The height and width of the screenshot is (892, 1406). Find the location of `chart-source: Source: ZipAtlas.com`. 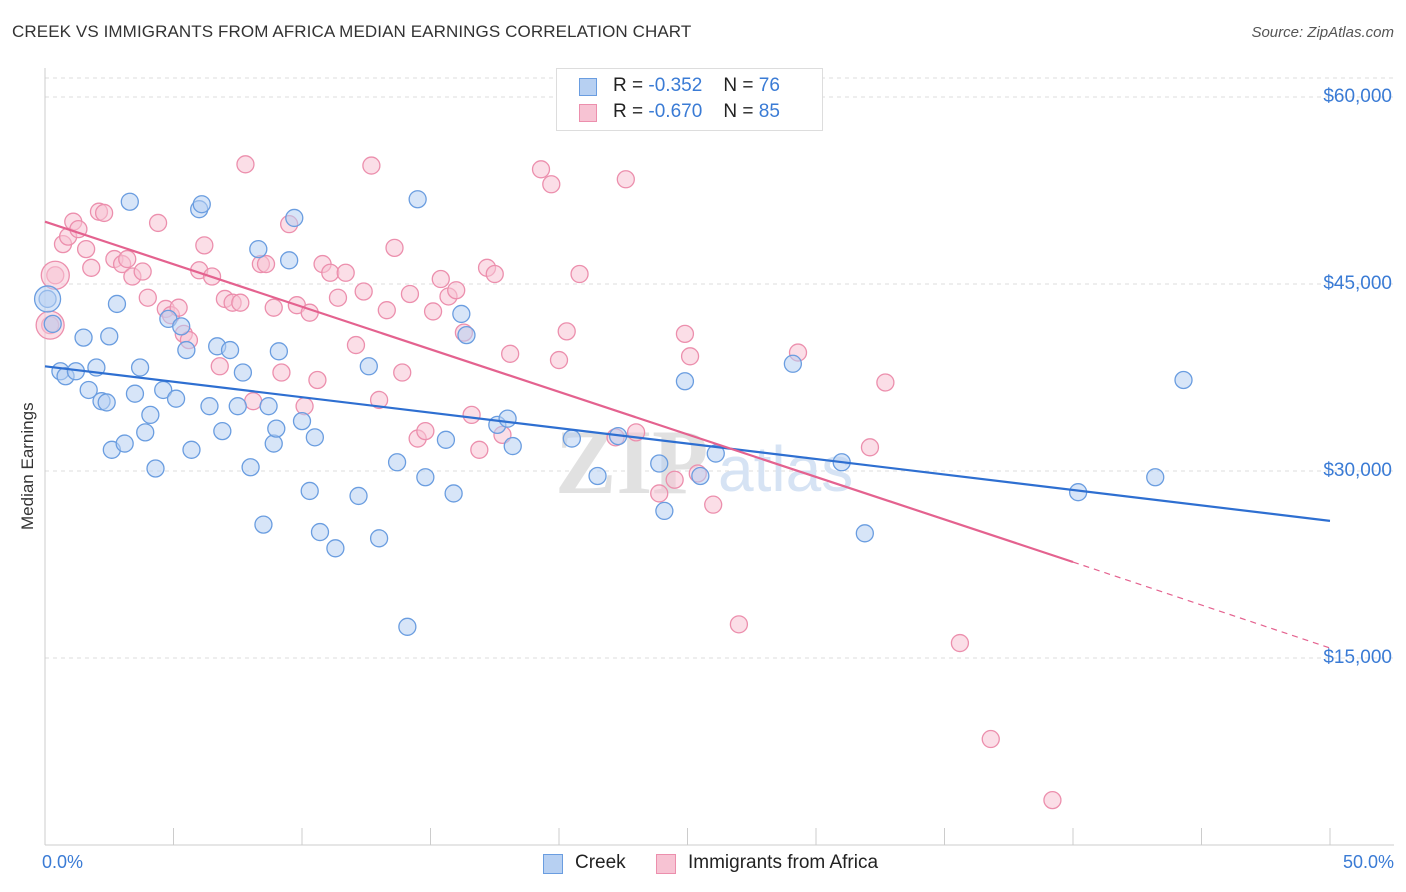

chart-source: Source: ZipAtlas.com is located at coordinates (1322, 32).